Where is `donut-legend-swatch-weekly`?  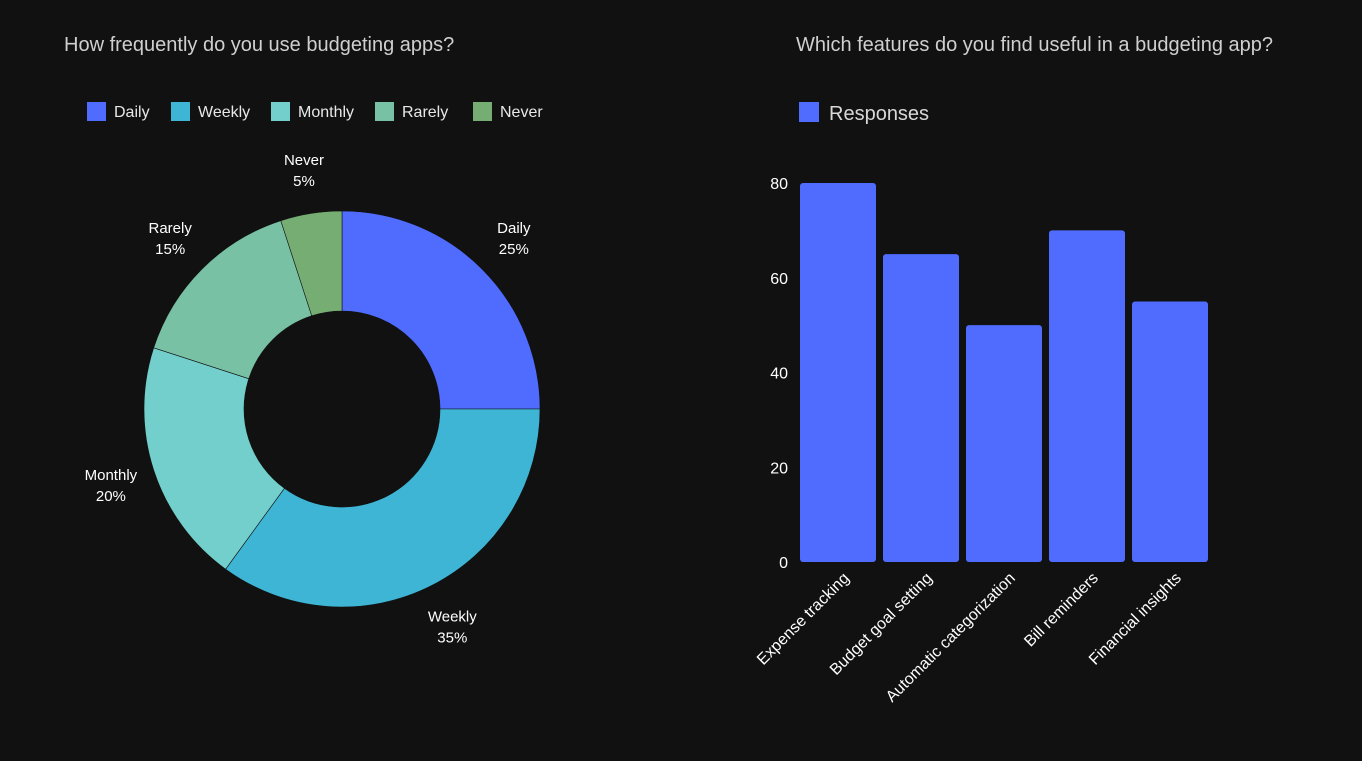 donut-legend-swatch-weekly is located at coordinates (180, 111).